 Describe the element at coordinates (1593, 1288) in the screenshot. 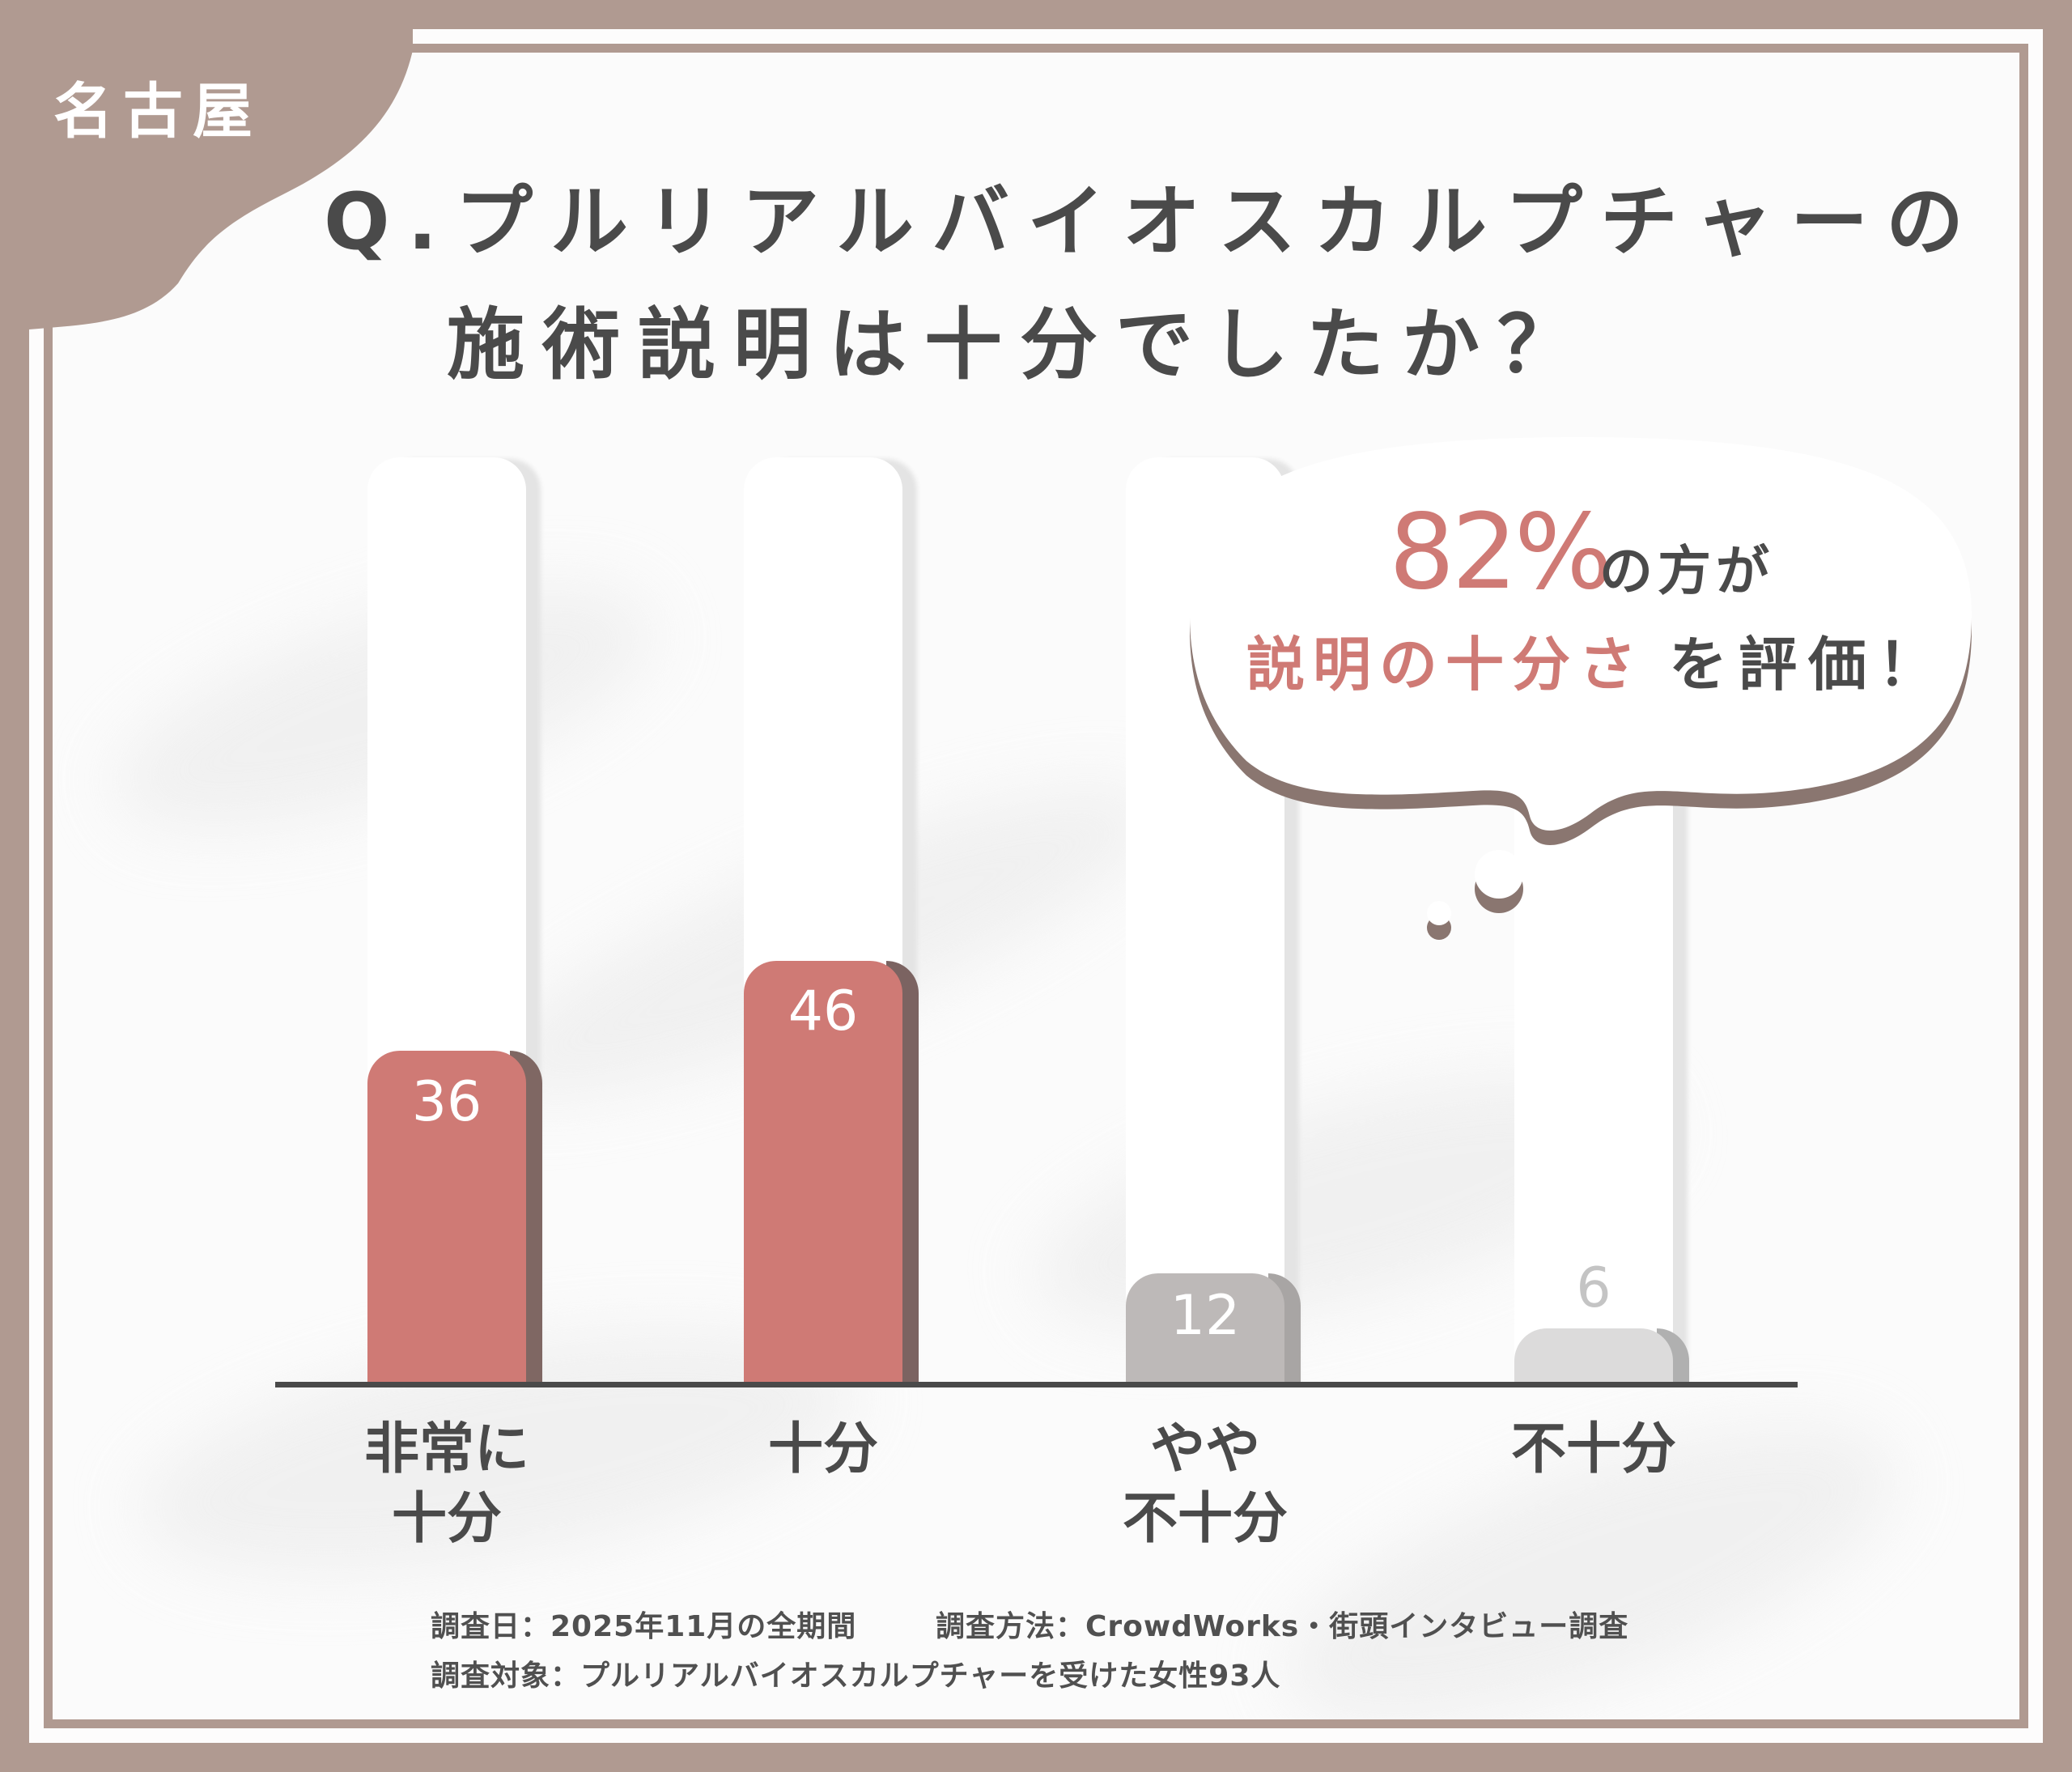

I see `bar-value: 6` at that location.